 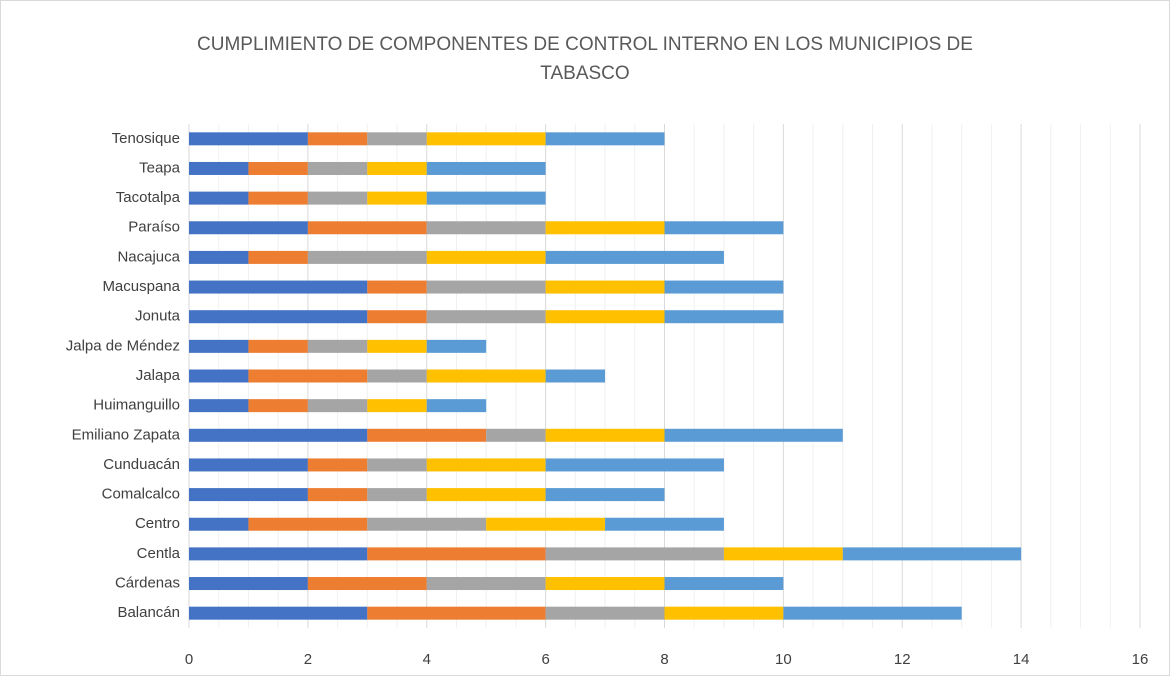 I want to click on y-tick-label: Tacotalpa, so click(x=148, y=197).